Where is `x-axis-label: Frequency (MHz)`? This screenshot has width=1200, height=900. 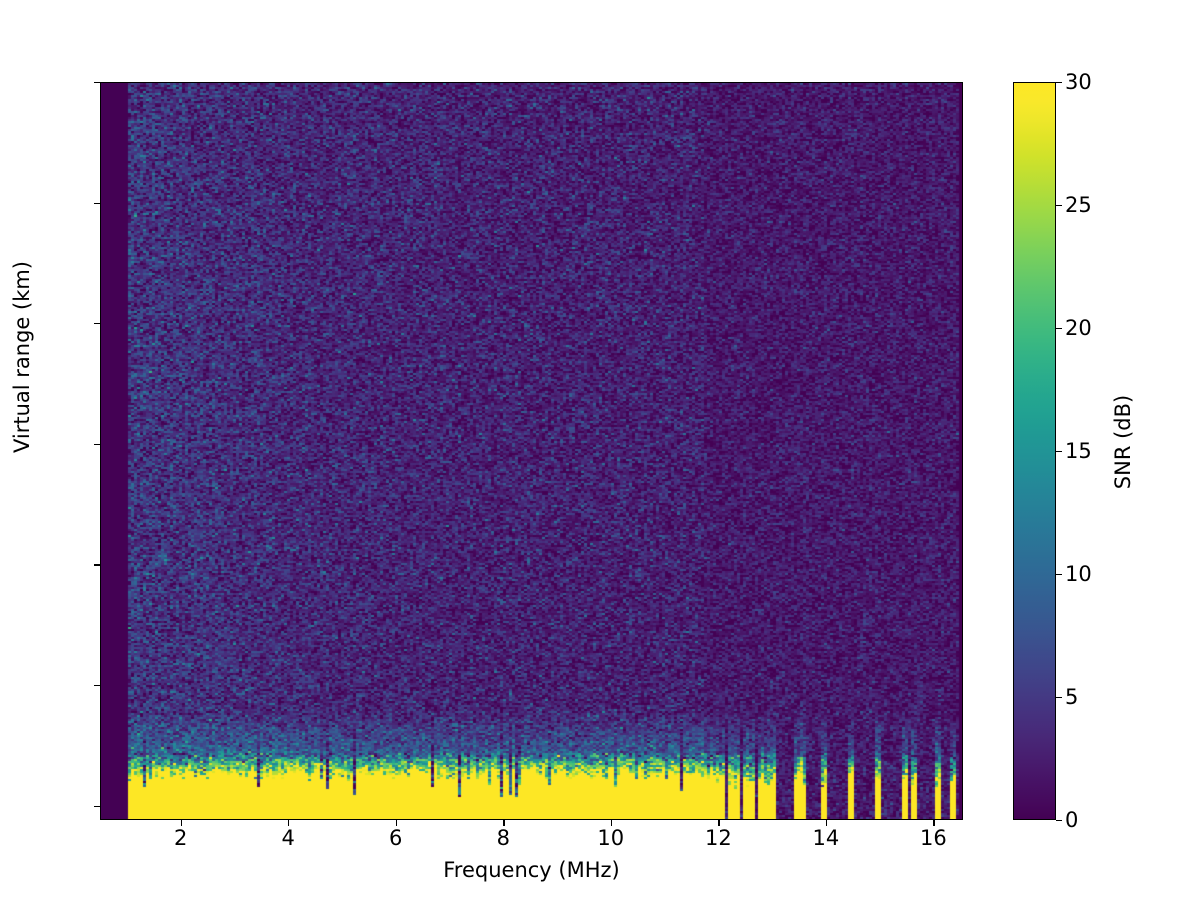
x-axis-label: Frequency (MHz) is located at coordinates (531, 870).